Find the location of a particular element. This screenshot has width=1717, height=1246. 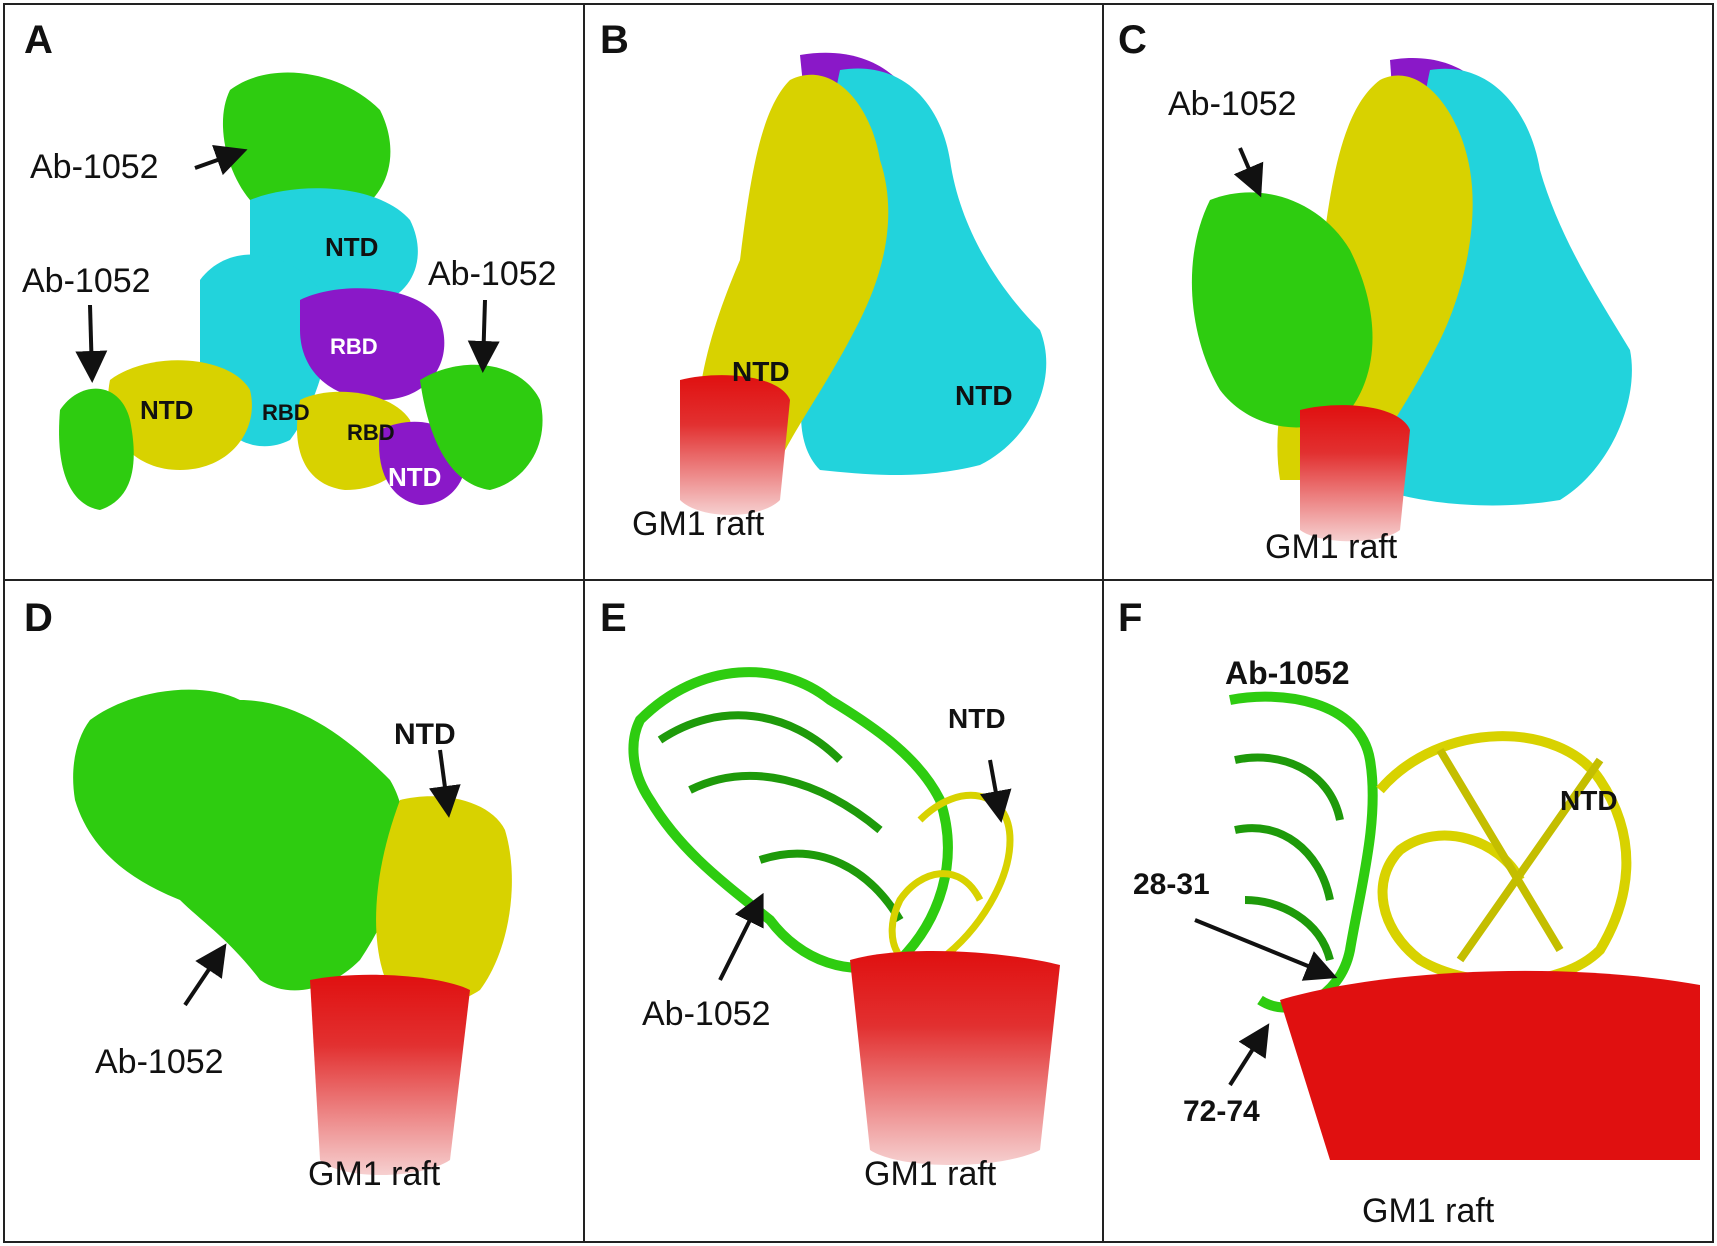

panel-d-ab-label: Ab-1052 is located at coordinates (159, 1062).